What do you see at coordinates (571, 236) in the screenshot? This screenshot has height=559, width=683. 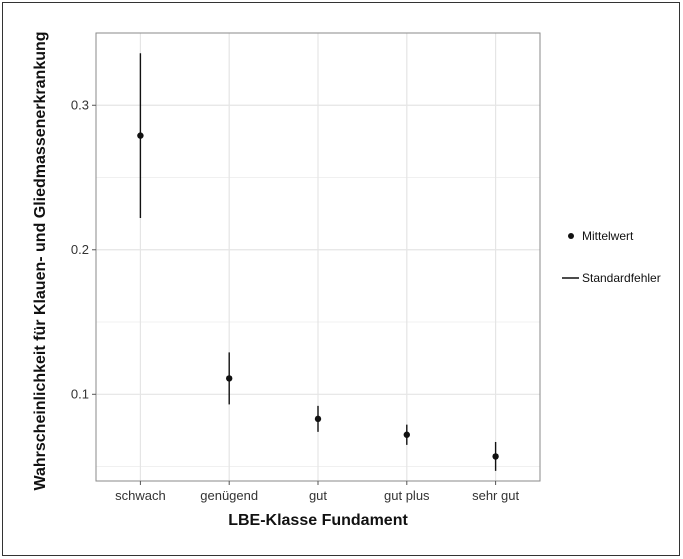 I see `legend-mean-marker` at bounding box center [571, 236].